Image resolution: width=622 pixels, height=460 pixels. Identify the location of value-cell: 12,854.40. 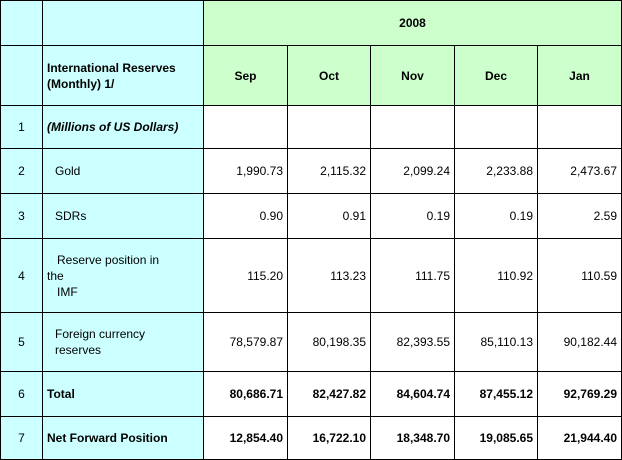
(245, 438).